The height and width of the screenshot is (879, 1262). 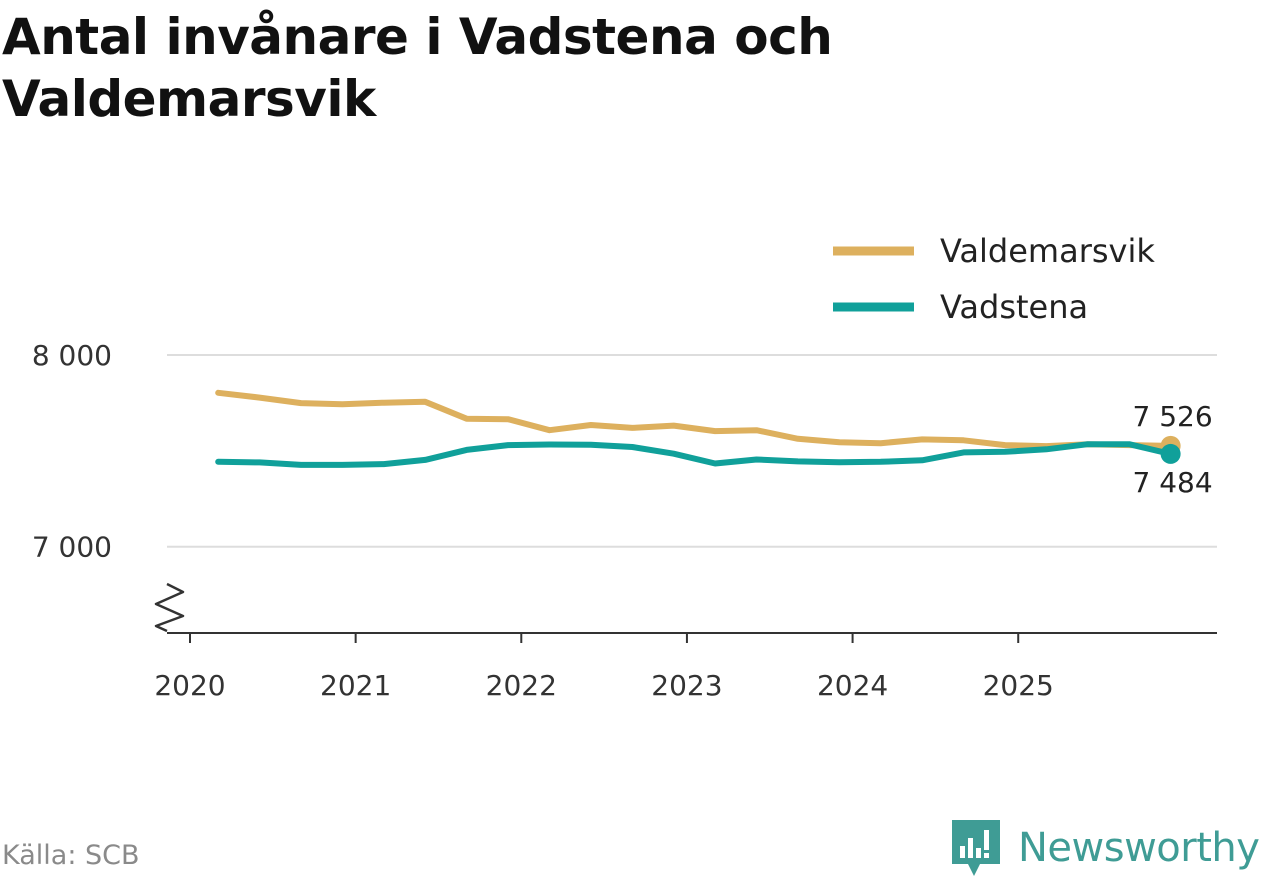 I want to click on x-tick-label: 2022, so click(x=521, y=685).